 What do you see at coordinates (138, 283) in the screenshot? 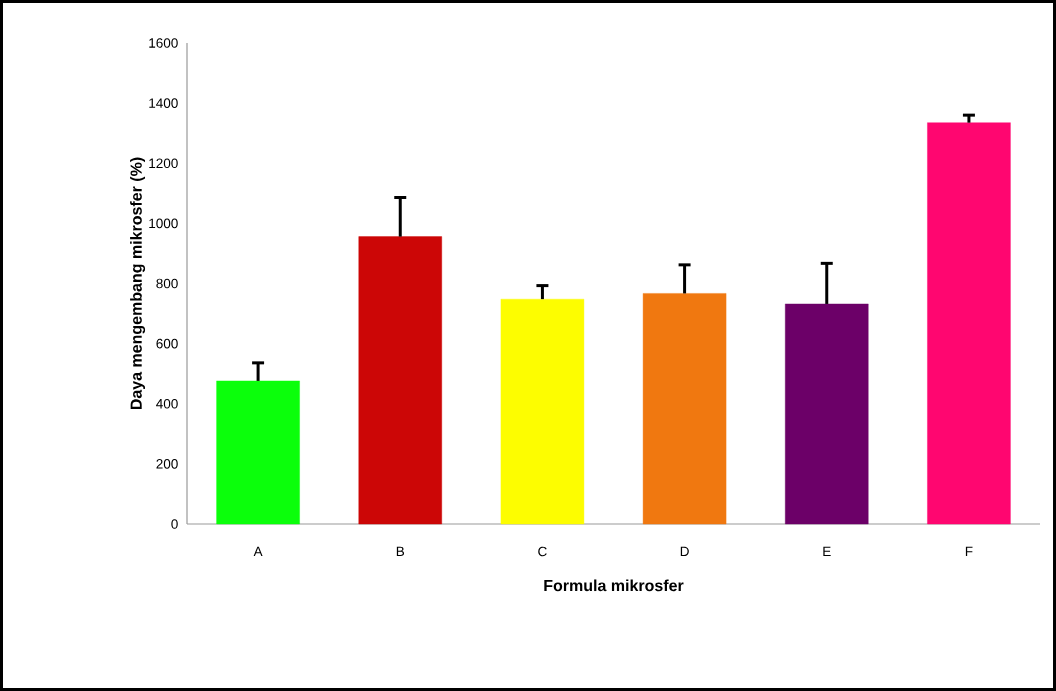
I see `y-axis-title: Daya mengembang mikrosfer (%)` at bounding box center [138, 283].